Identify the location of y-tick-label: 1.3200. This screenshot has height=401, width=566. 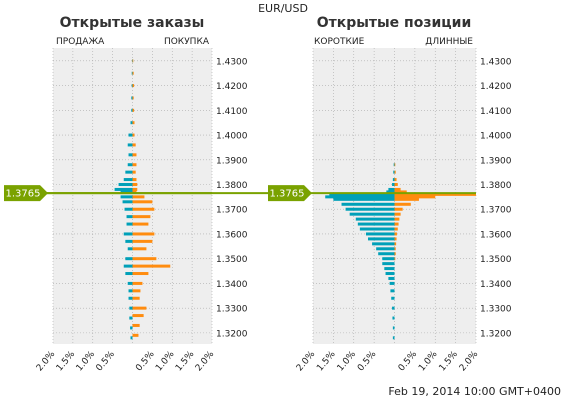
(496, 334).